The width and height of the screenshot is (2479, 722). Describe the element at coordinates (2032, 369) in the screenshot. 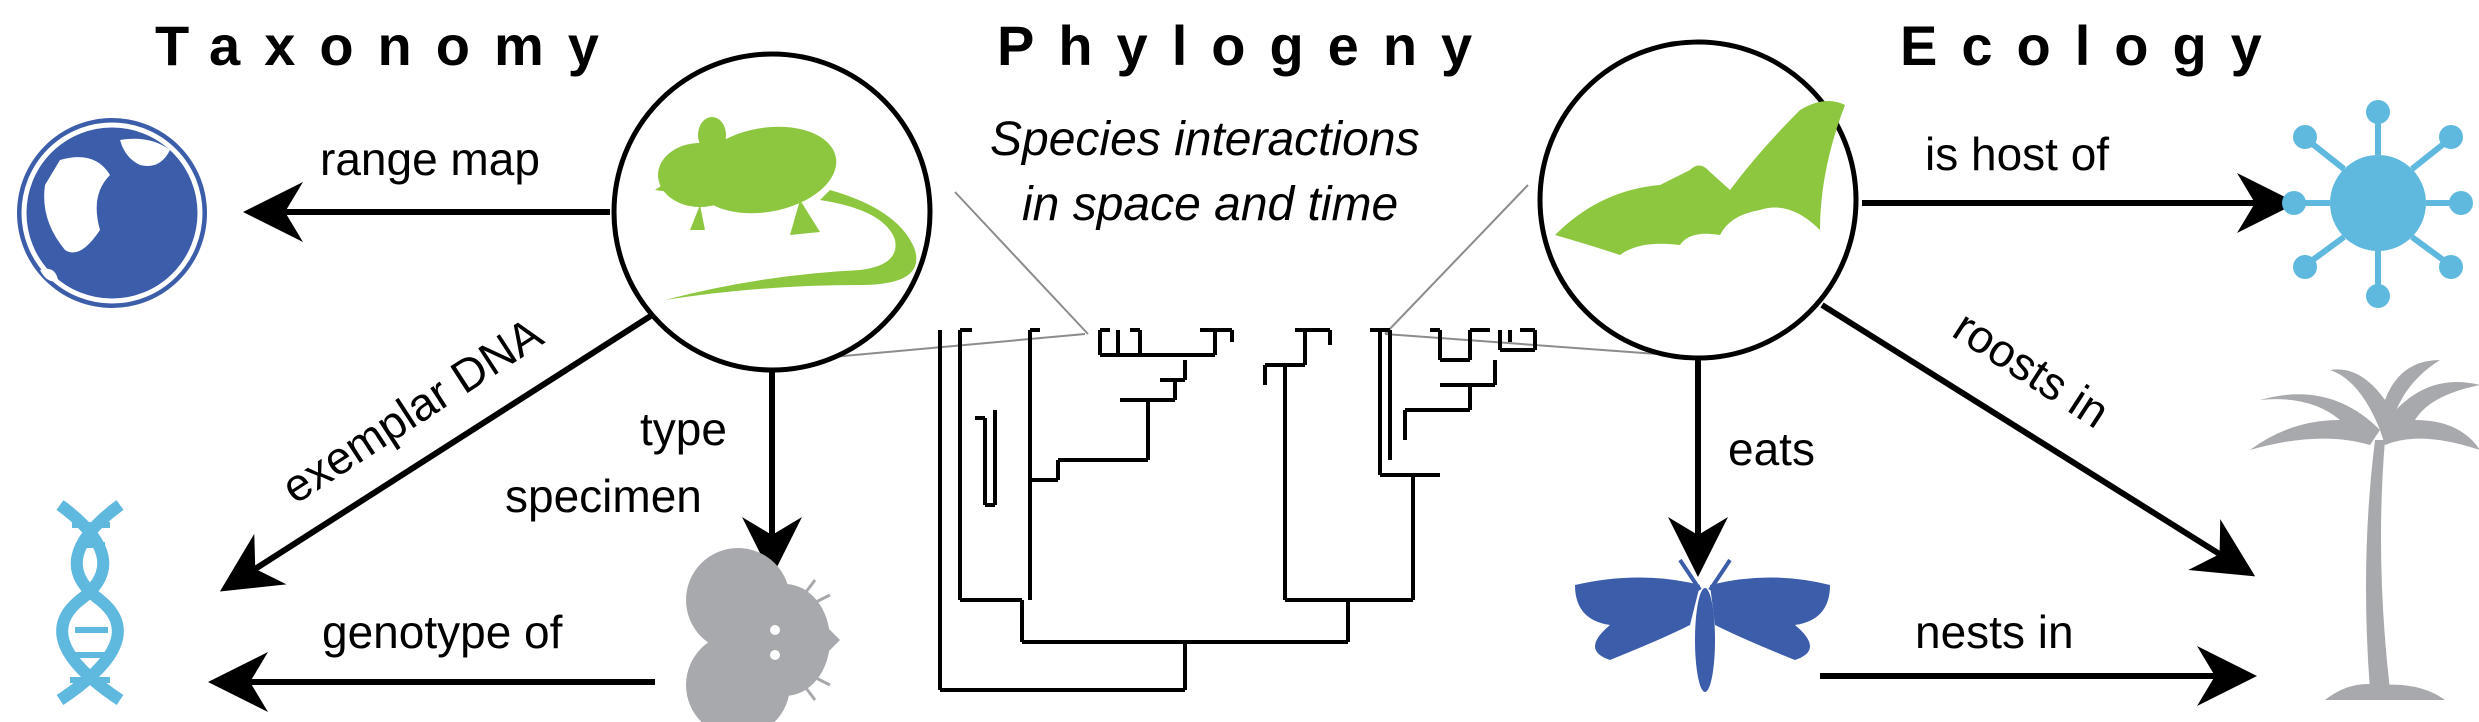

I see `edge-roosts-in: roosts in` at that location.